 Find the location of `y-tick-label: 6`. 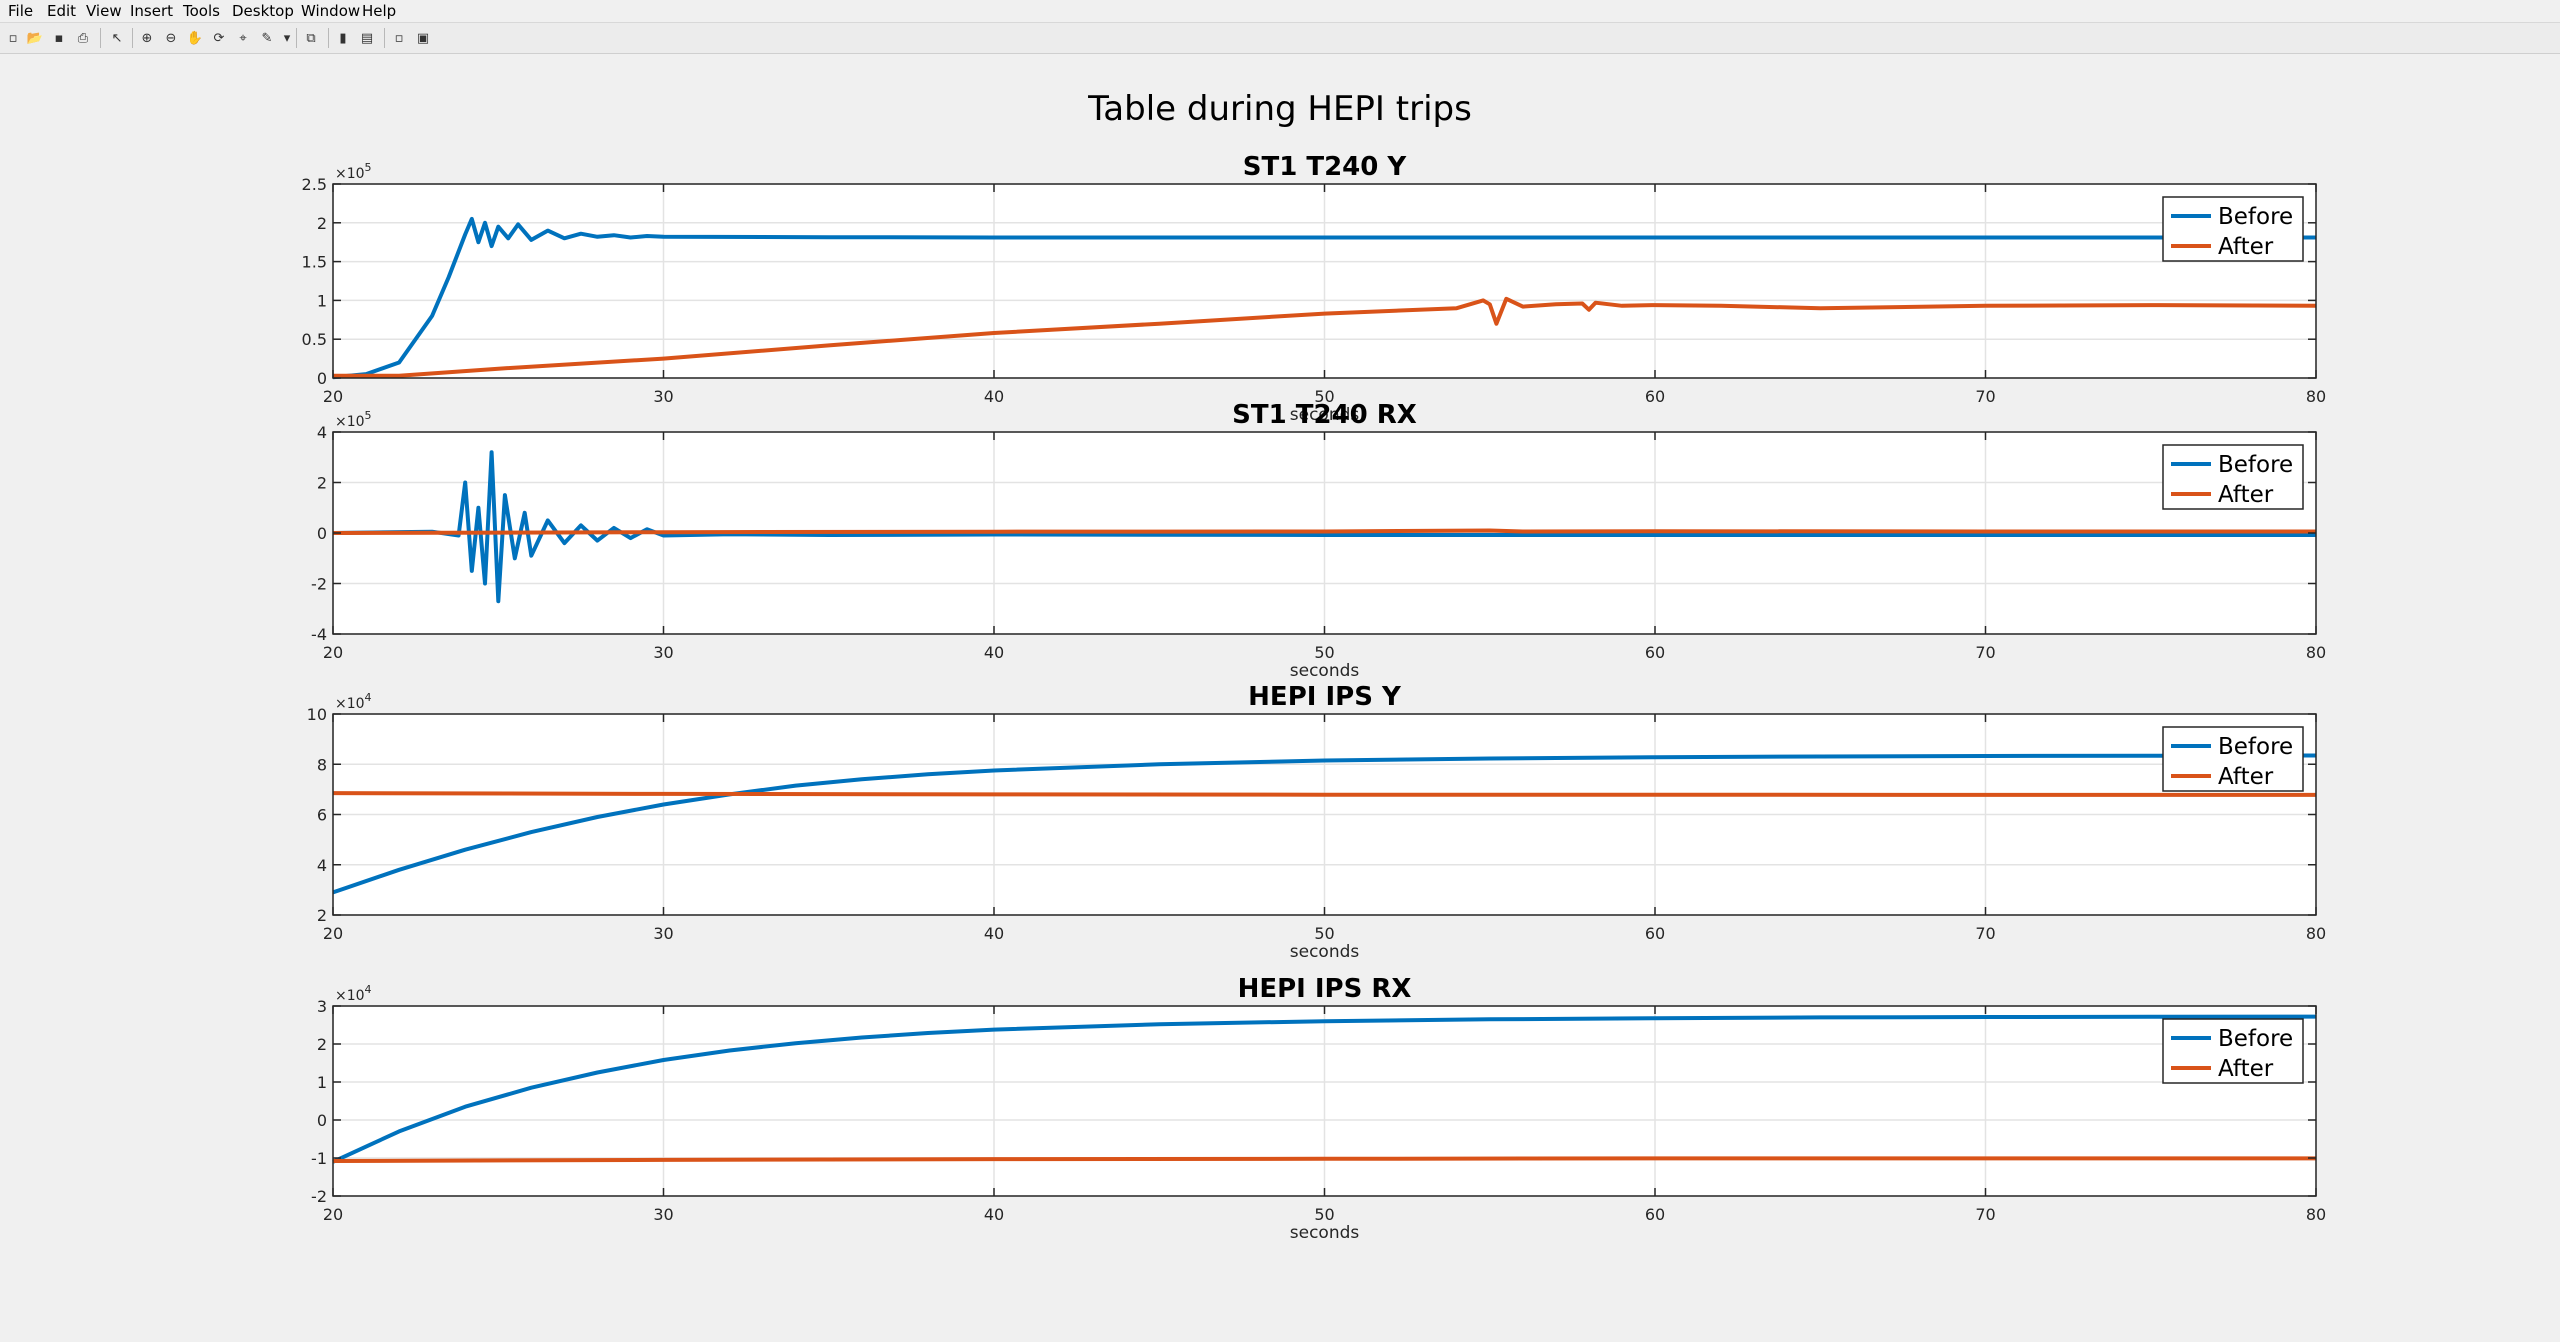

y-tick-label: 6 is located at coordinates (322, 815).